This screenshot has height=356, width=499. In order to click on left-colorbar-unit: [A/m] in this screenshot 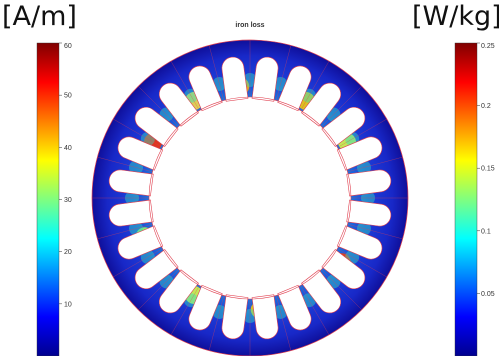, I will do `click(39, 16)`.